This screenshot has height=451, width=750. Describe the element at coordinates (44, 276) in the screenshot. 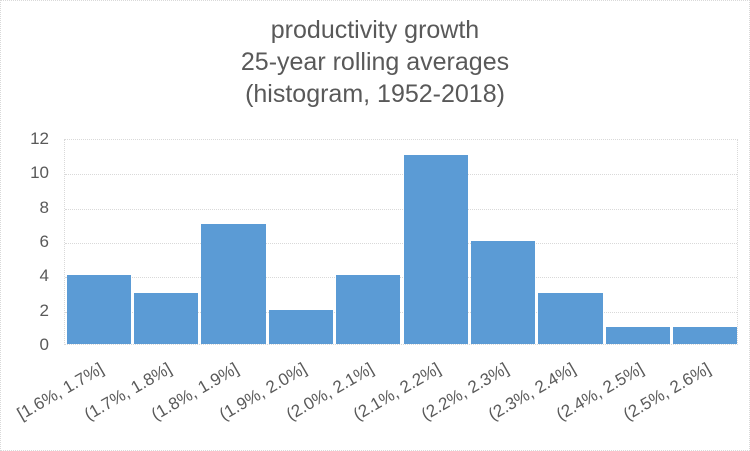

I see `y-axis-tick-label: 4` at that location.